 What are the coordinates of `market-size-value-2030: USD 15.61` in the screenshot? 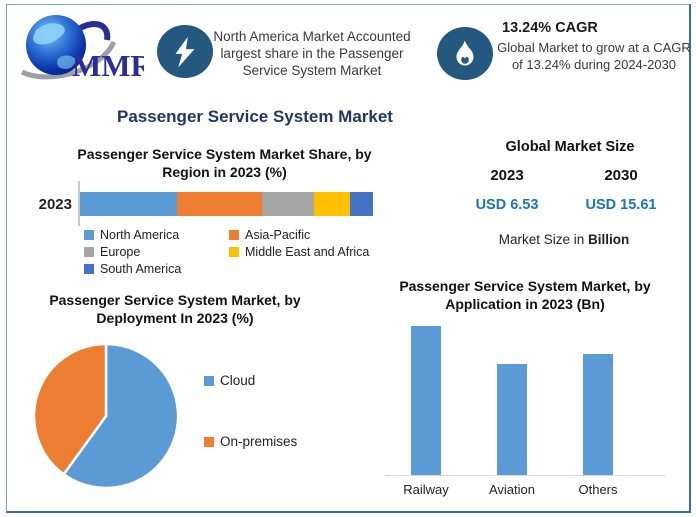 It's located at (621, 205).